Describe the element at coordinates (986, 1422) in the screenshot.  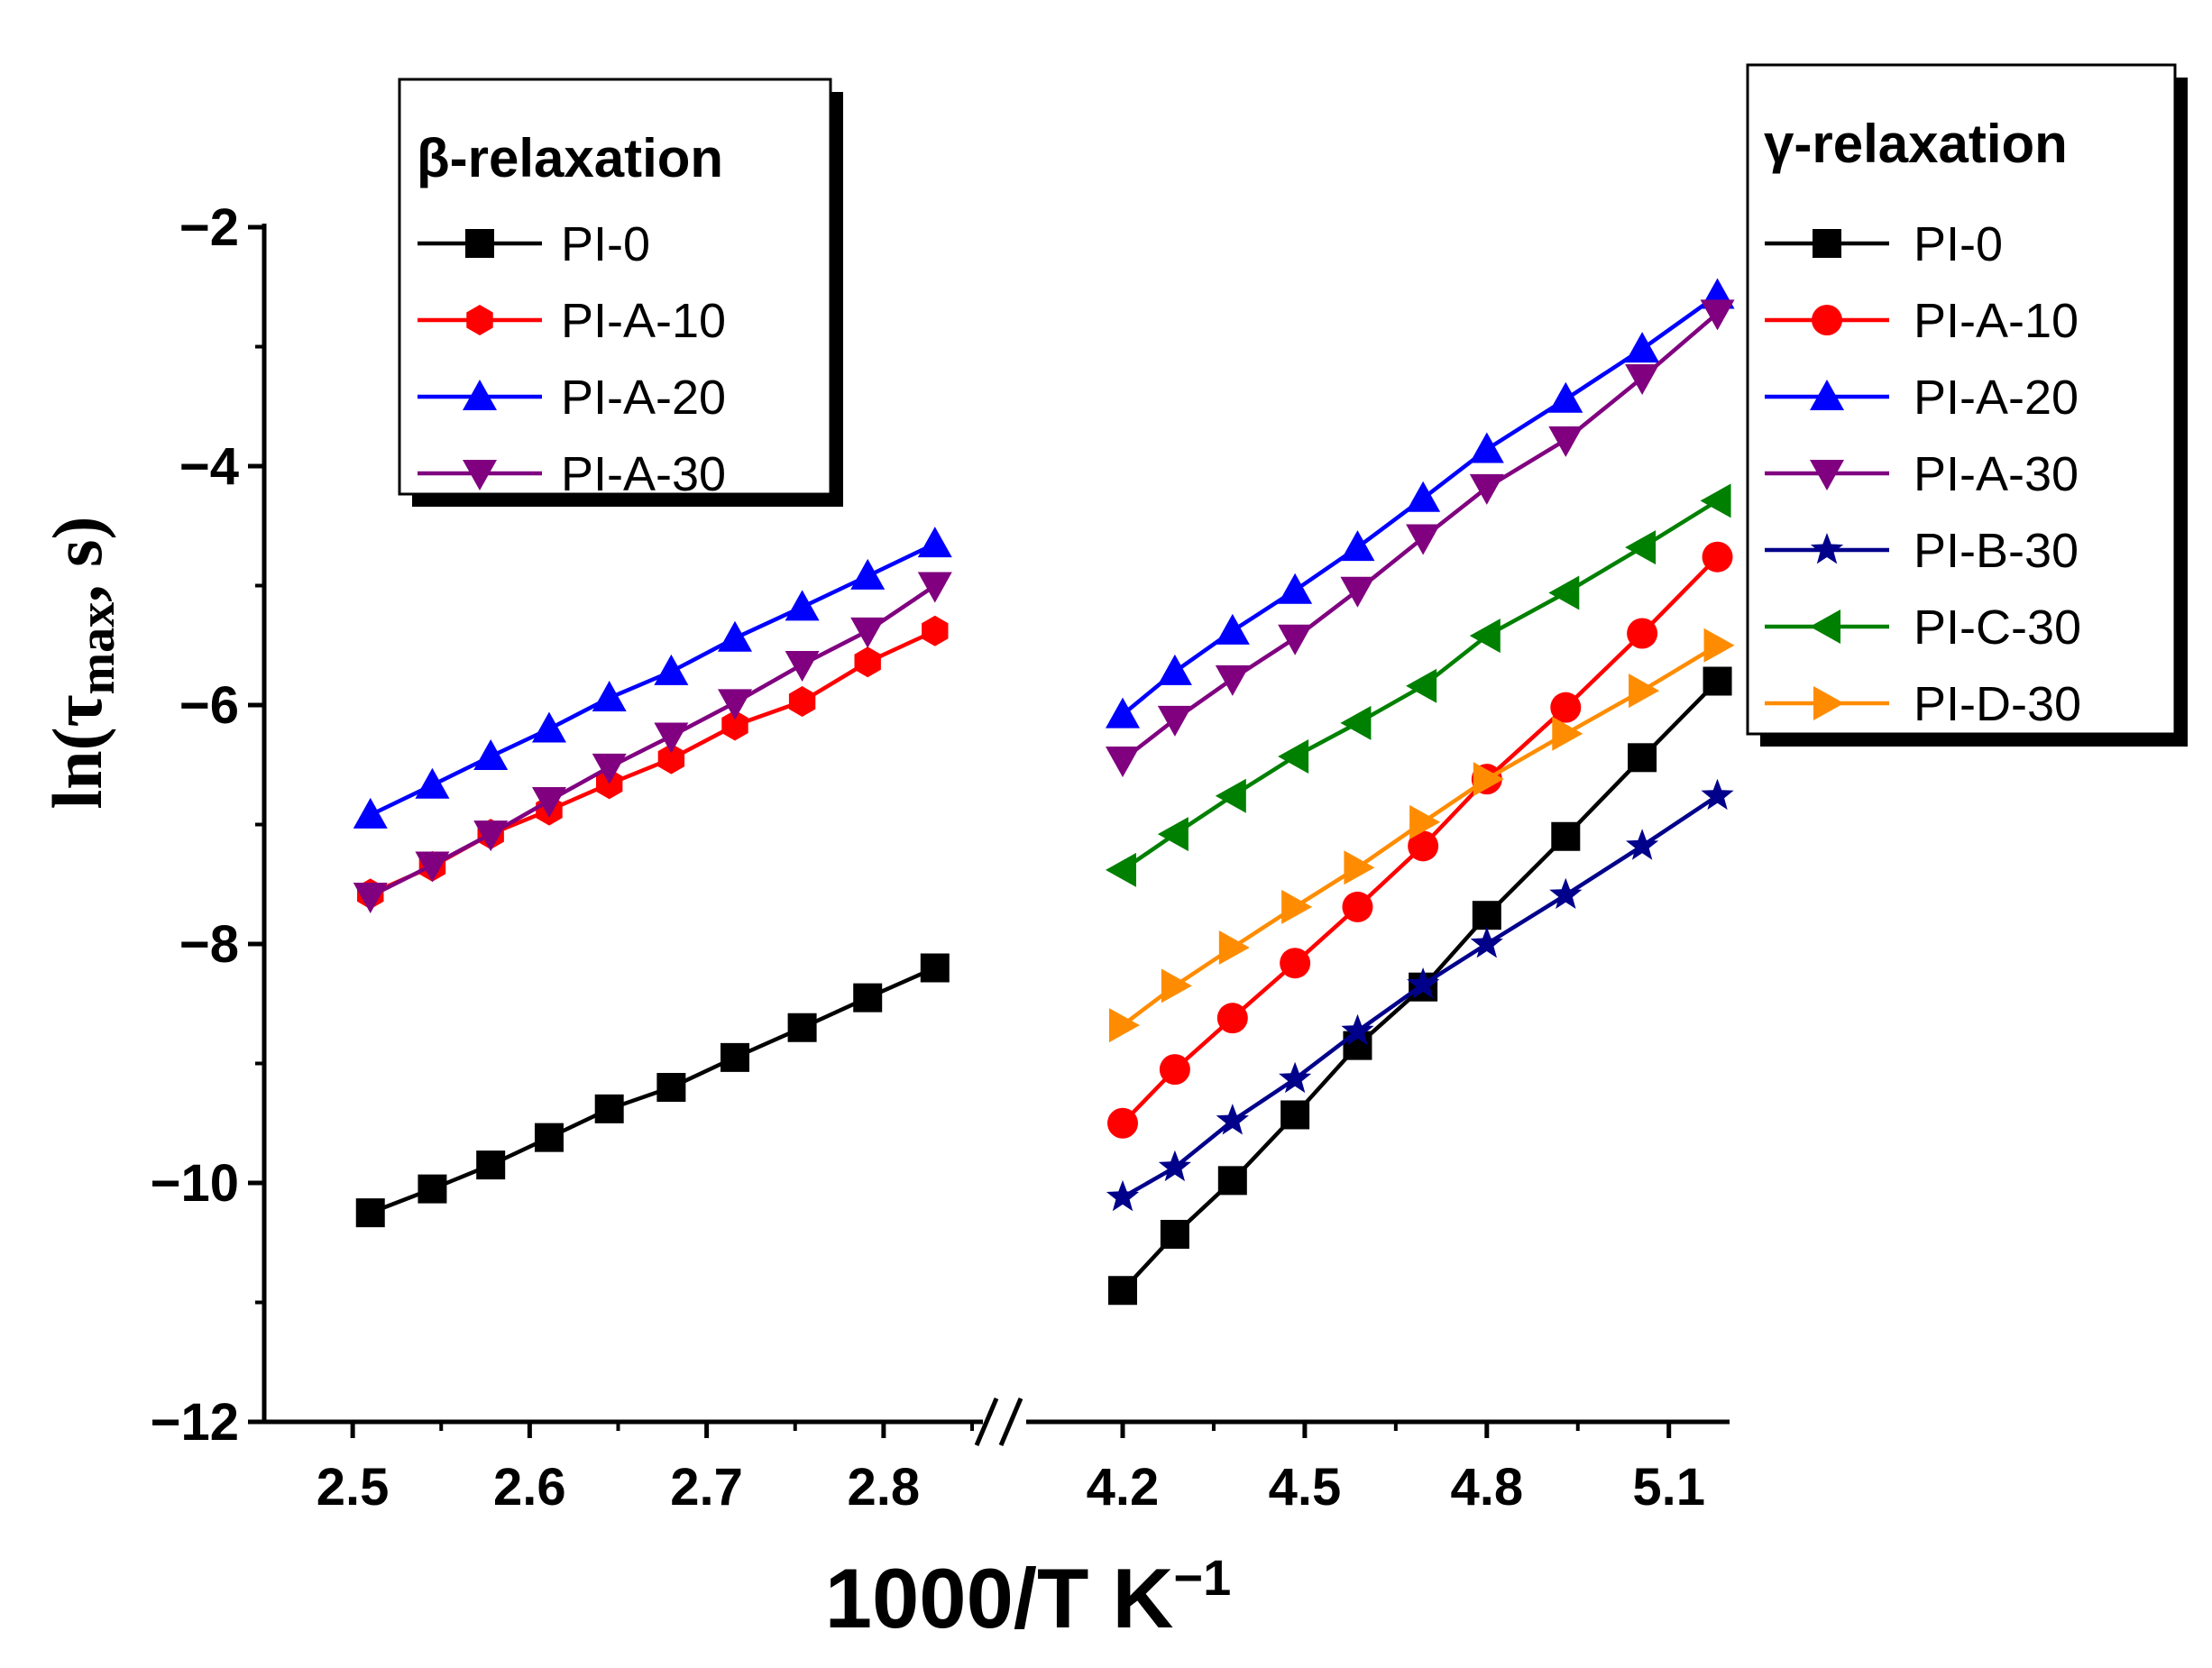
I see `axis-break-mark` at that location.